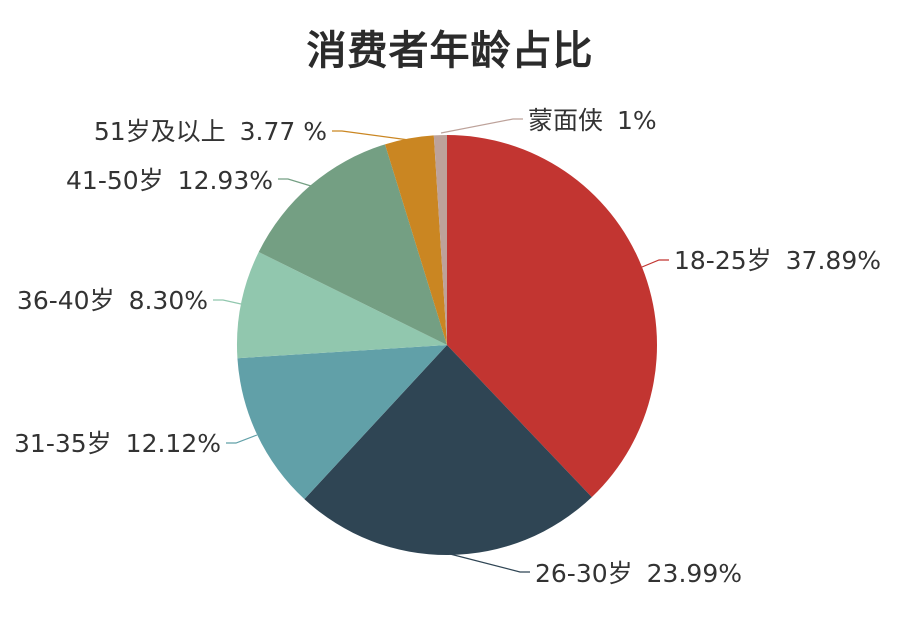 Image resolution: width=900 pixels, height=640 pixels. I want to click on pie-slice-18-25-label: 18-25岁 37.89%, so click(777, 260).